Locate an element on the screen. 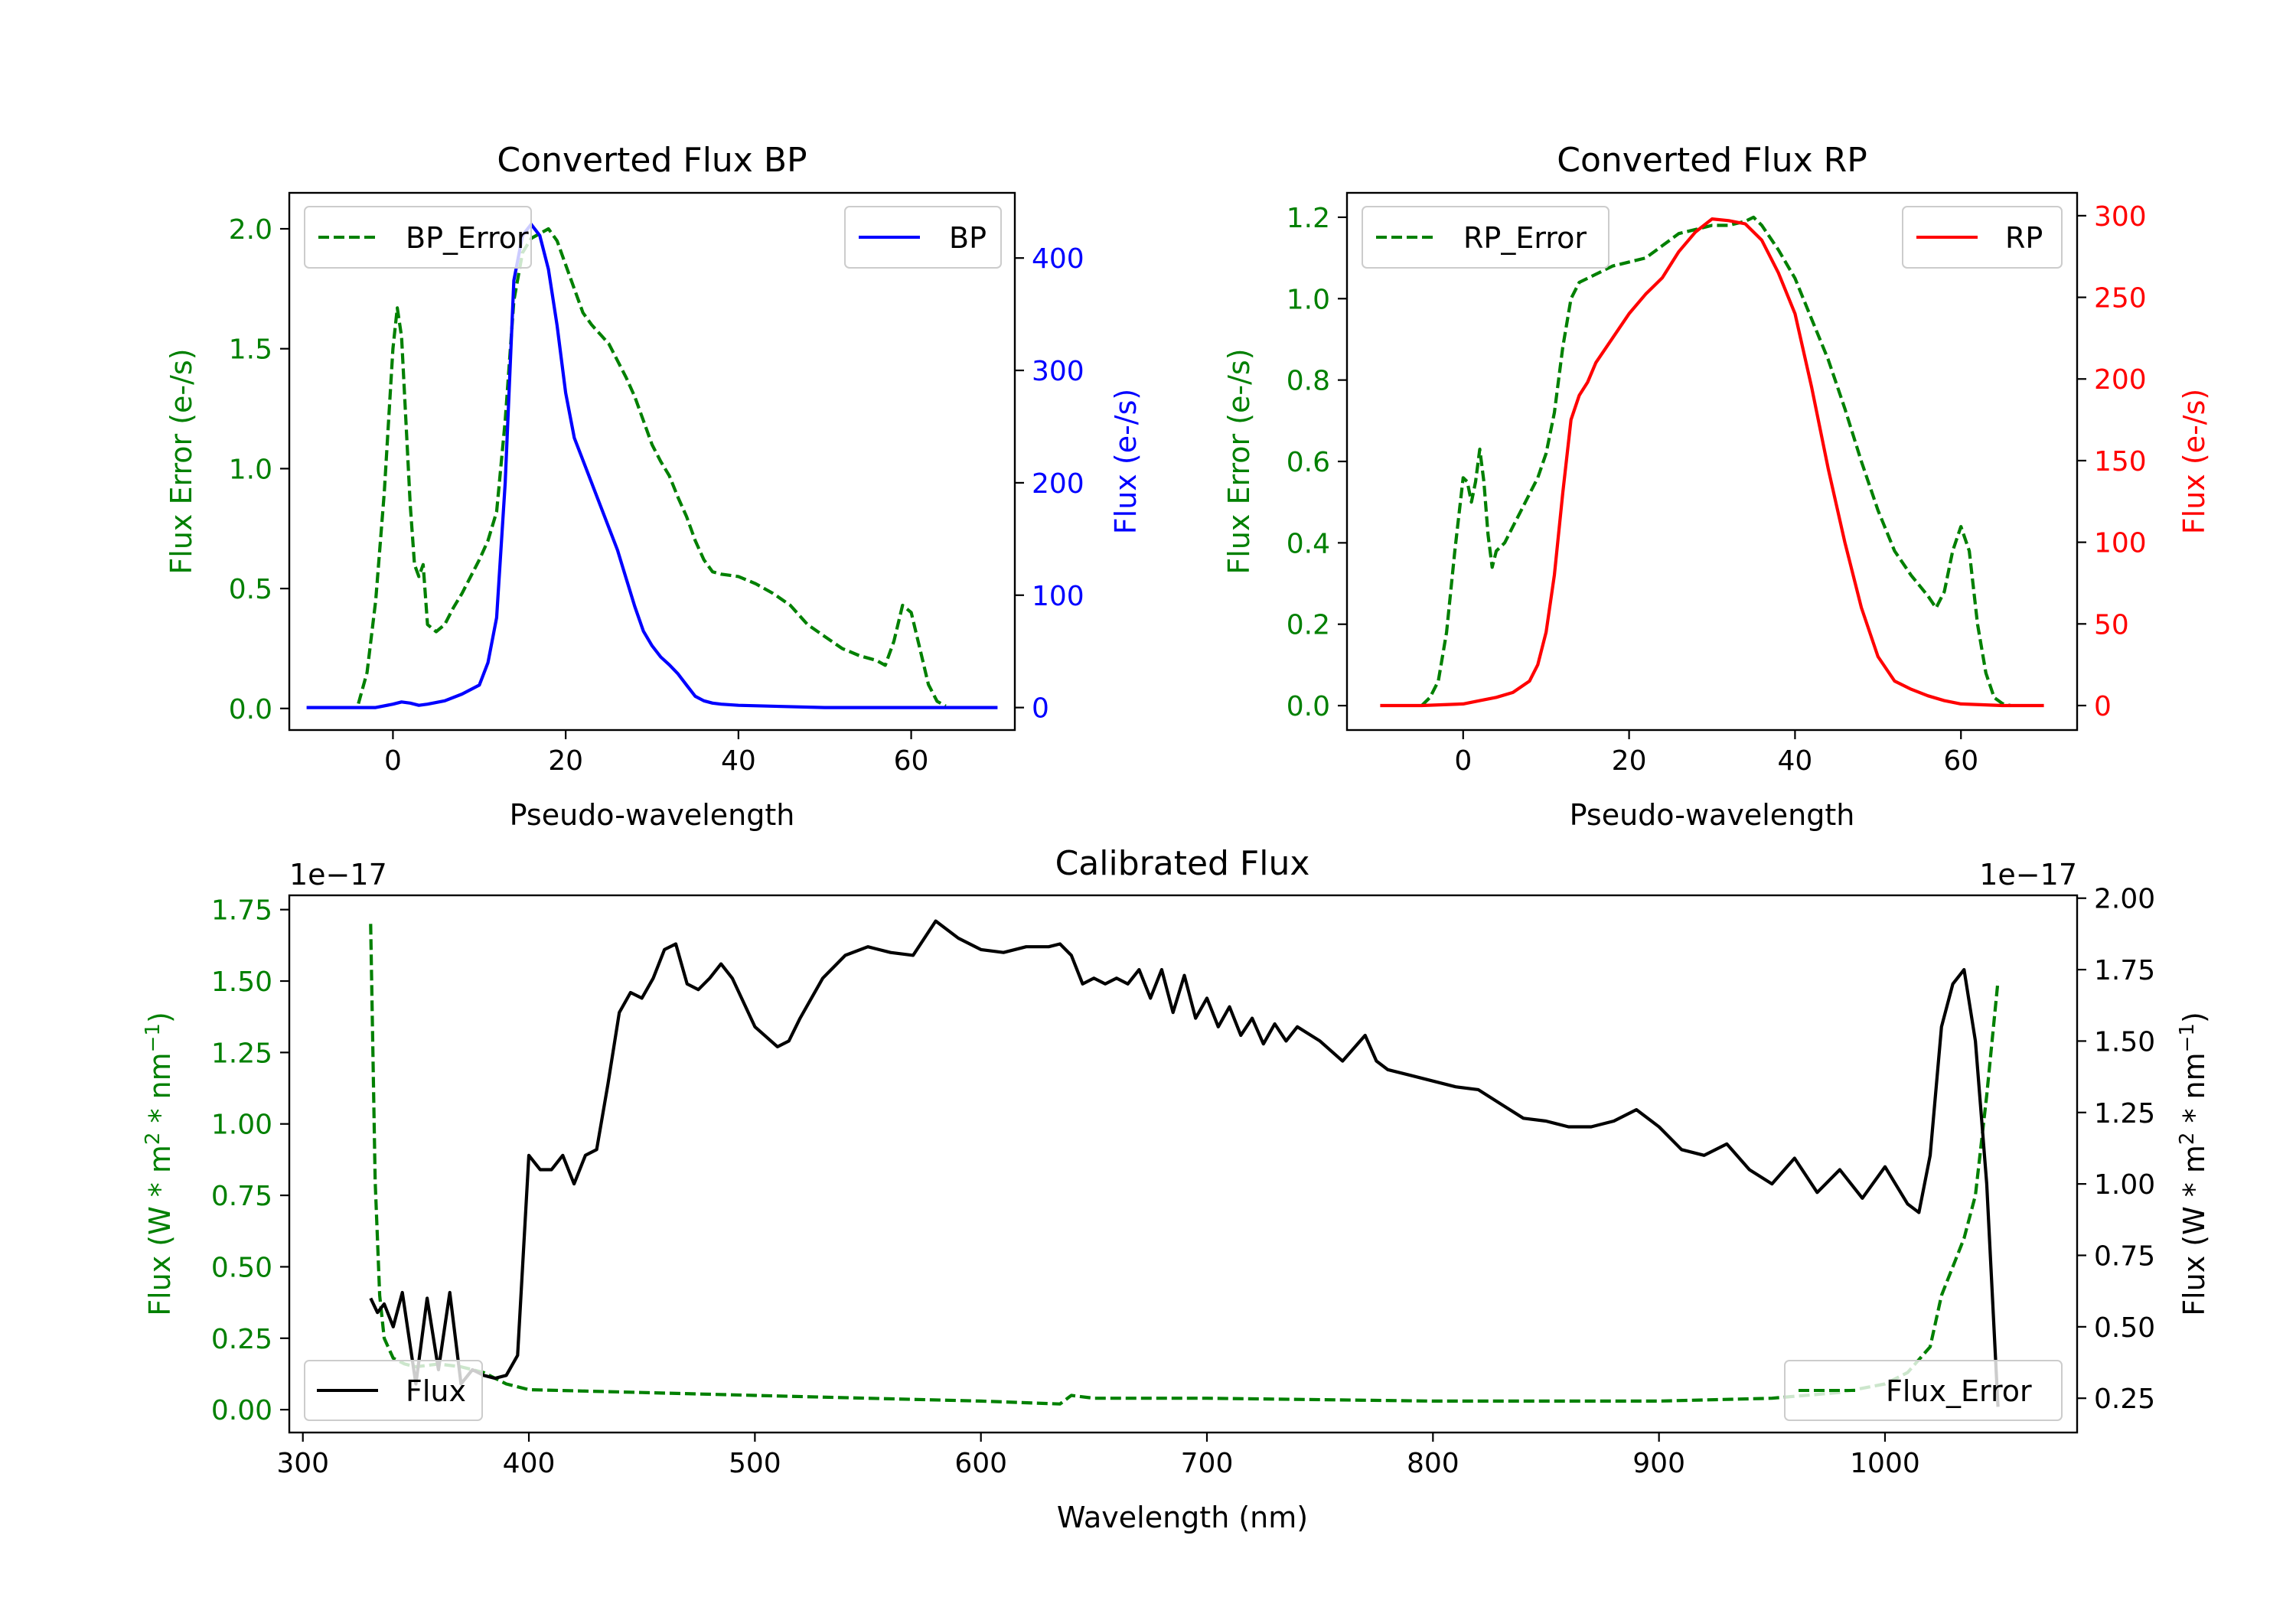 The width and height of the screenshot is (2296, 1607). y-tick-label-left: 1.2 is located at coordinates (1308, 218).